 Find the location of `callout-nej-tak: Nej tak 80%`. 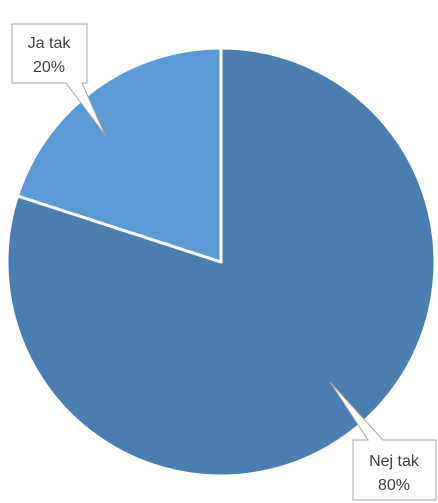

callout-nej-tak: Nej tak 80% is located at coordinates (383, 441).